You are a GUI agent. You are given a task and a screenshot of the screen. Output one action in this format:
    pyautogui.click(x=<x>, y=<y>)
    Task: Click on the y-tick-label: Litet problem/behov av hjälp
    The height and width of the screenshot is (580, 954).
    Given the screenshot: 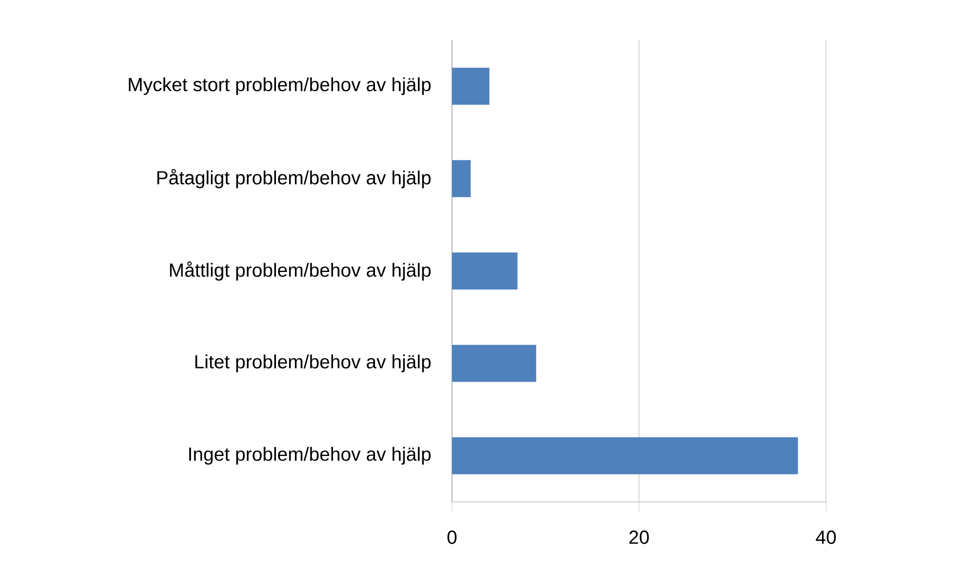 What is the action you would take?
    pyautogui.click(x=313, y=363)
    